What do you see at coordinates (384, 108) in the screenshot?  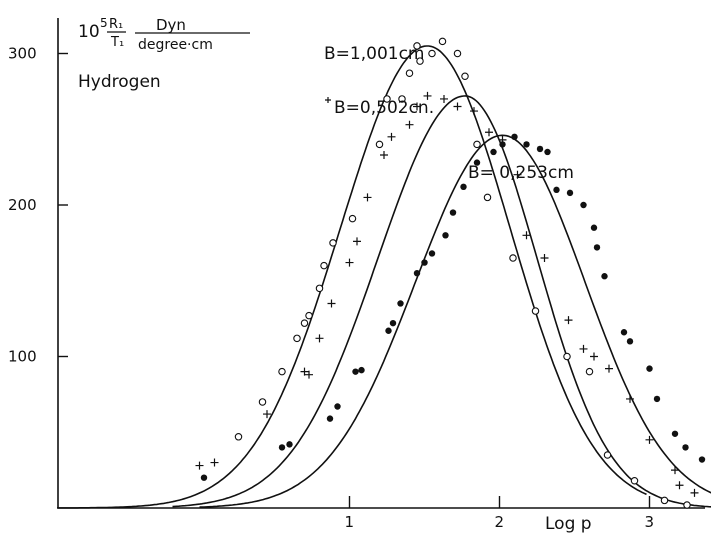 I see `series-label-b0502: B=0,502cn.` at bounding box center [384, 108].